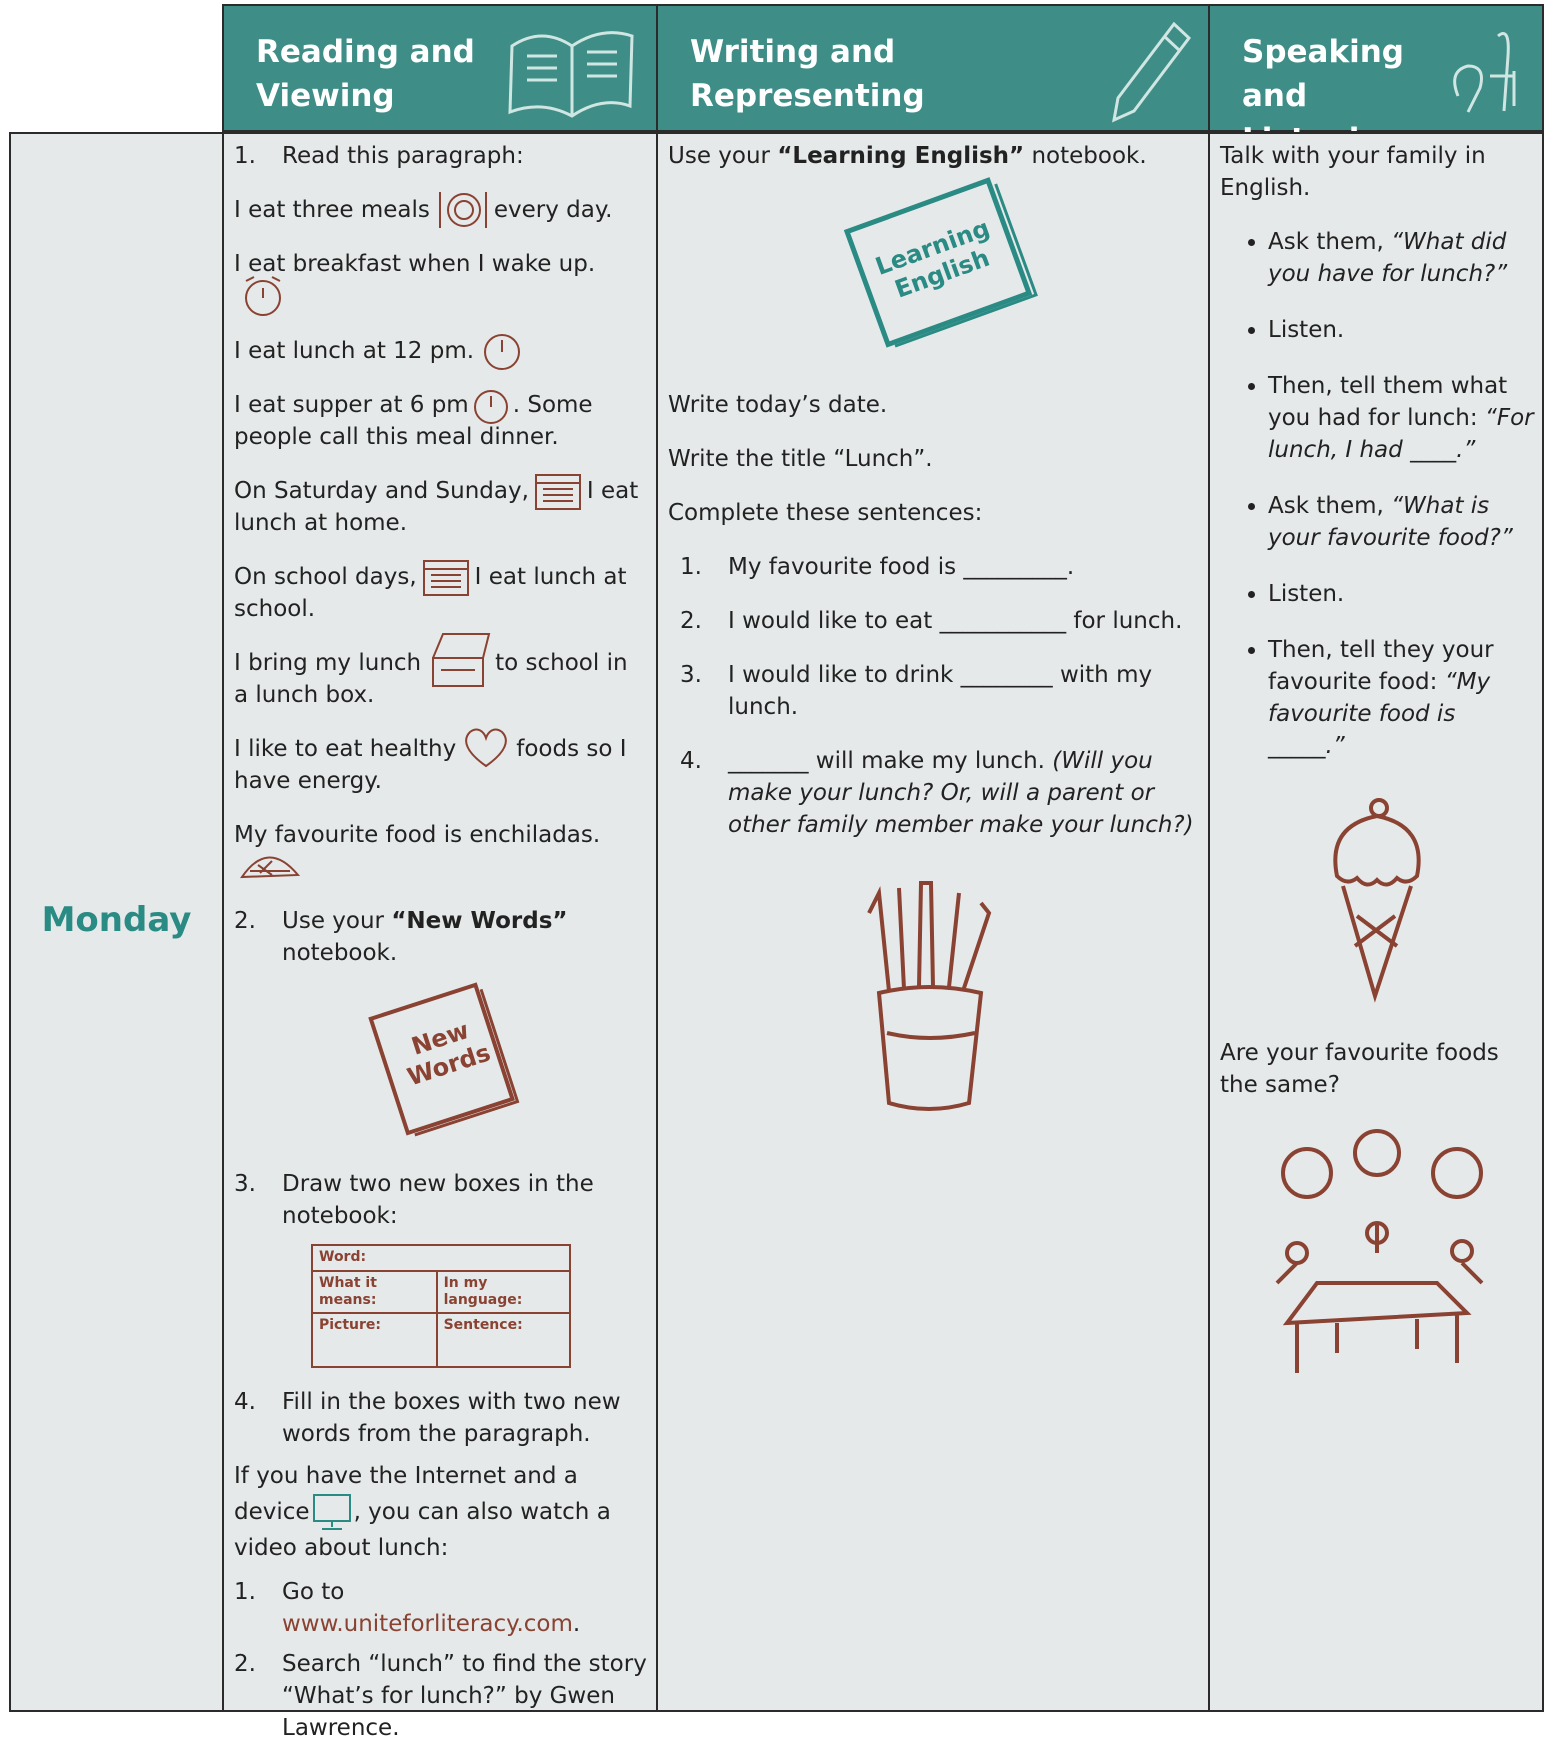 This screenshot has height=1744, width=1551. I want to click on text: “Learning English”, so click(901, 156).